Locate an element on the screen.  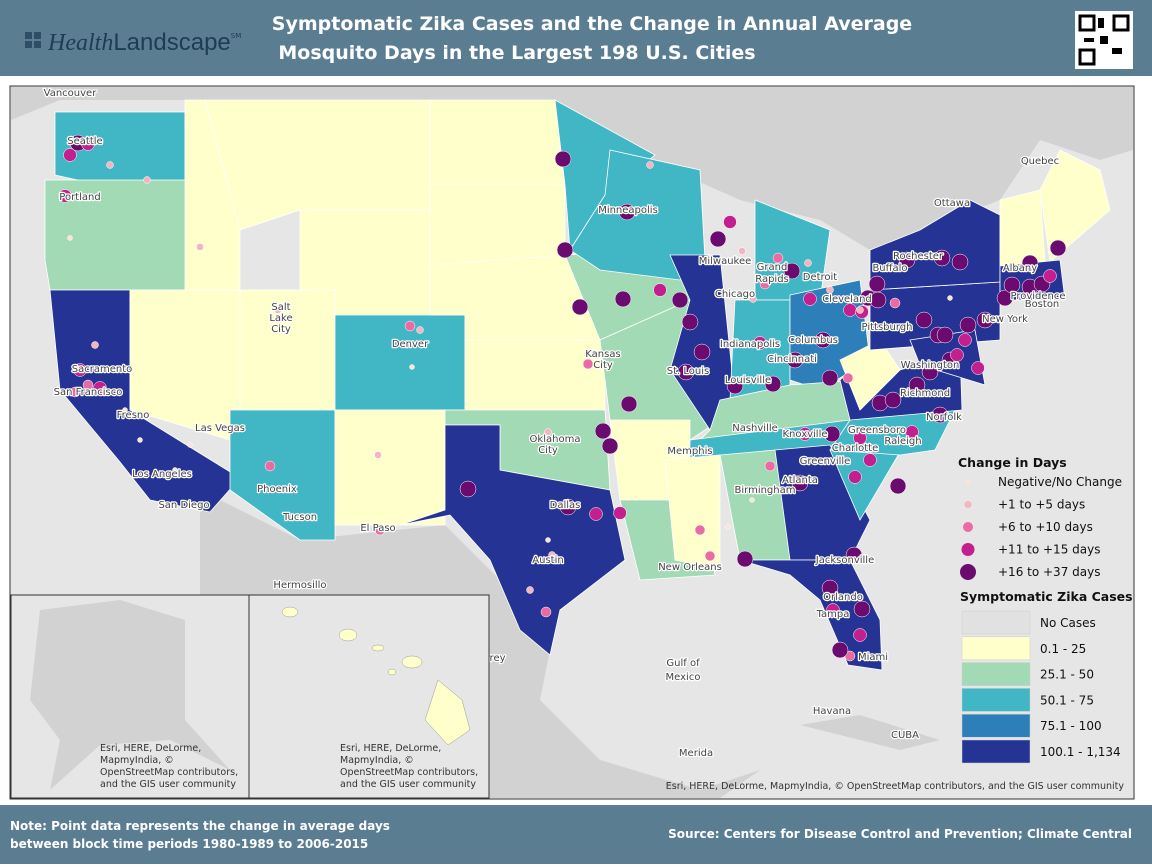
legend-label: +16 to +37 days is located at coordinates (1049, 572).